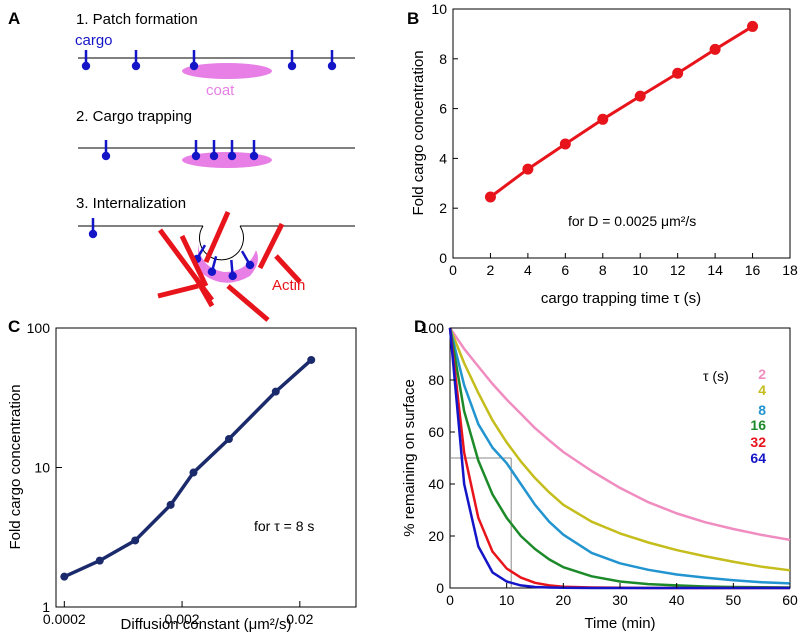 The width and height of the screenshot is (801, 635). What do you see at coordinates (220, 90) in the screenshot?
I see `coat-label: coat` at bounding box center [220, 90].